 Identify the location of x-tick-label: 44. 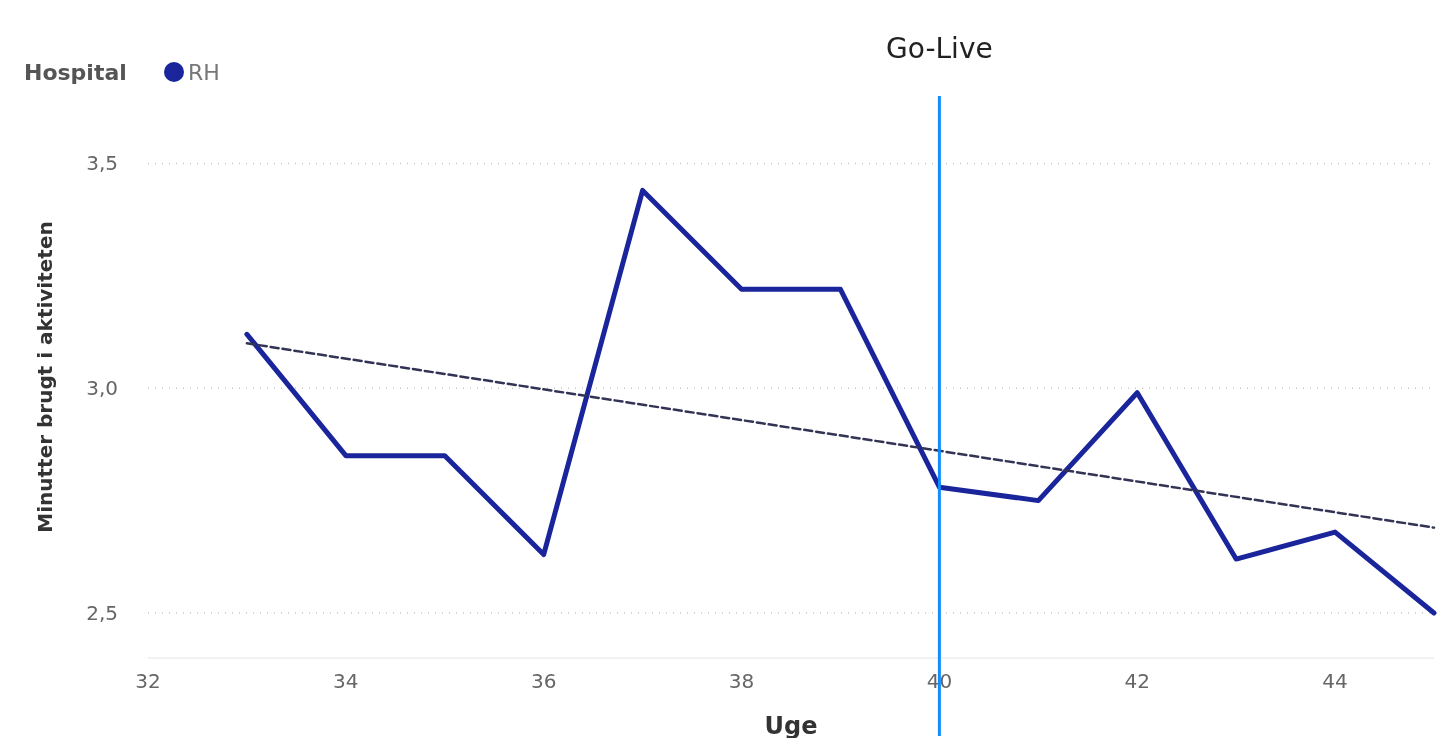
(1335, 681).